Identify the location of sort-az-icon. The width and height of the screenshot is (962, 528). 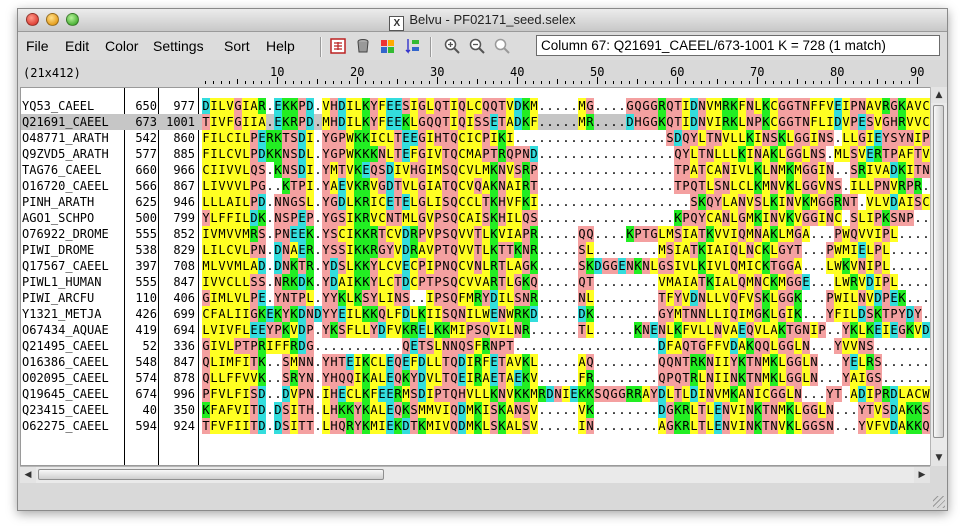
(413, 47).